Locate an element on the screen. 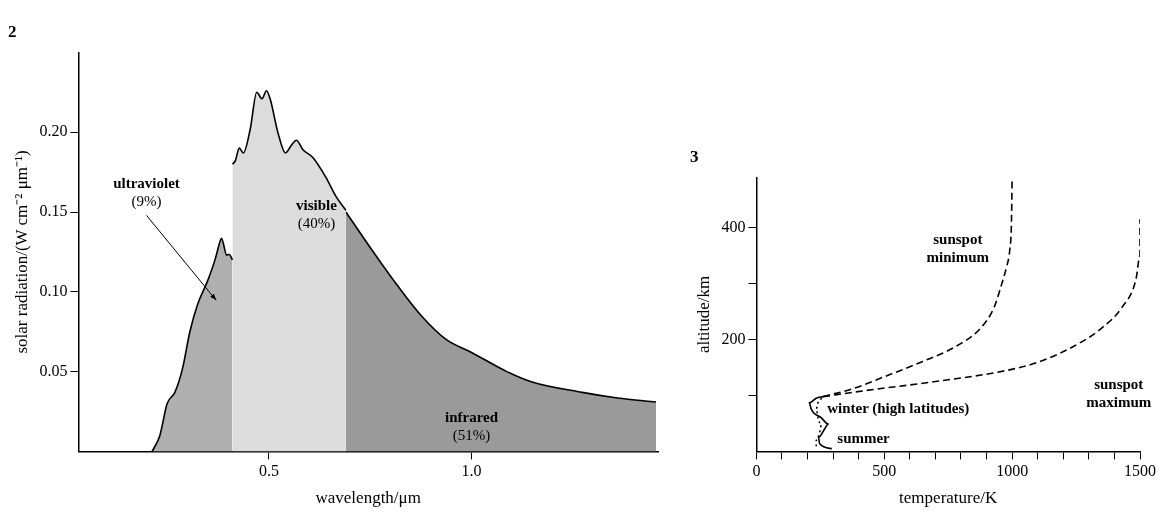 The image size is (1168, 526). y-tick-label: 200 is located at coordinates (733, 338).